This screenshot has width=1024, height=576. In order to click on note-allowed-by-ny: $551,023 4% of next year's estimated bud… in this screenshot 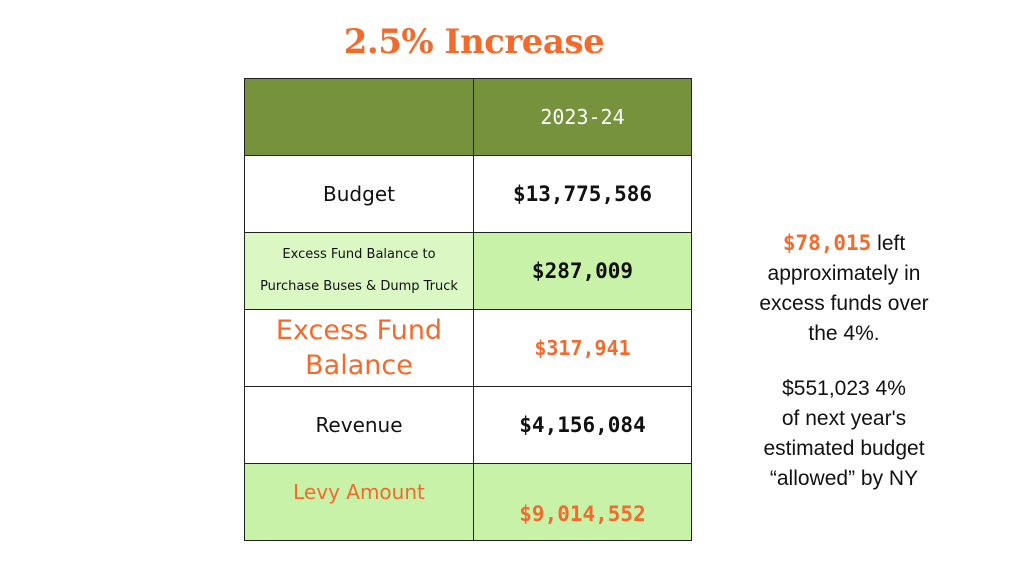, I will do `click(844, 434)`.